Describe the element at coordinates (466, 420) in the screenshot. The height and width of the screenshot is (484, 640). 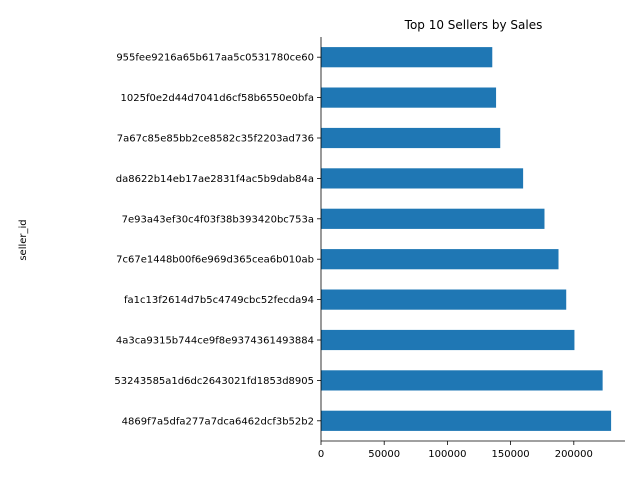
I see `bar-4869f7a5dfa277a7dca6462dcf3b52b2` at that location.